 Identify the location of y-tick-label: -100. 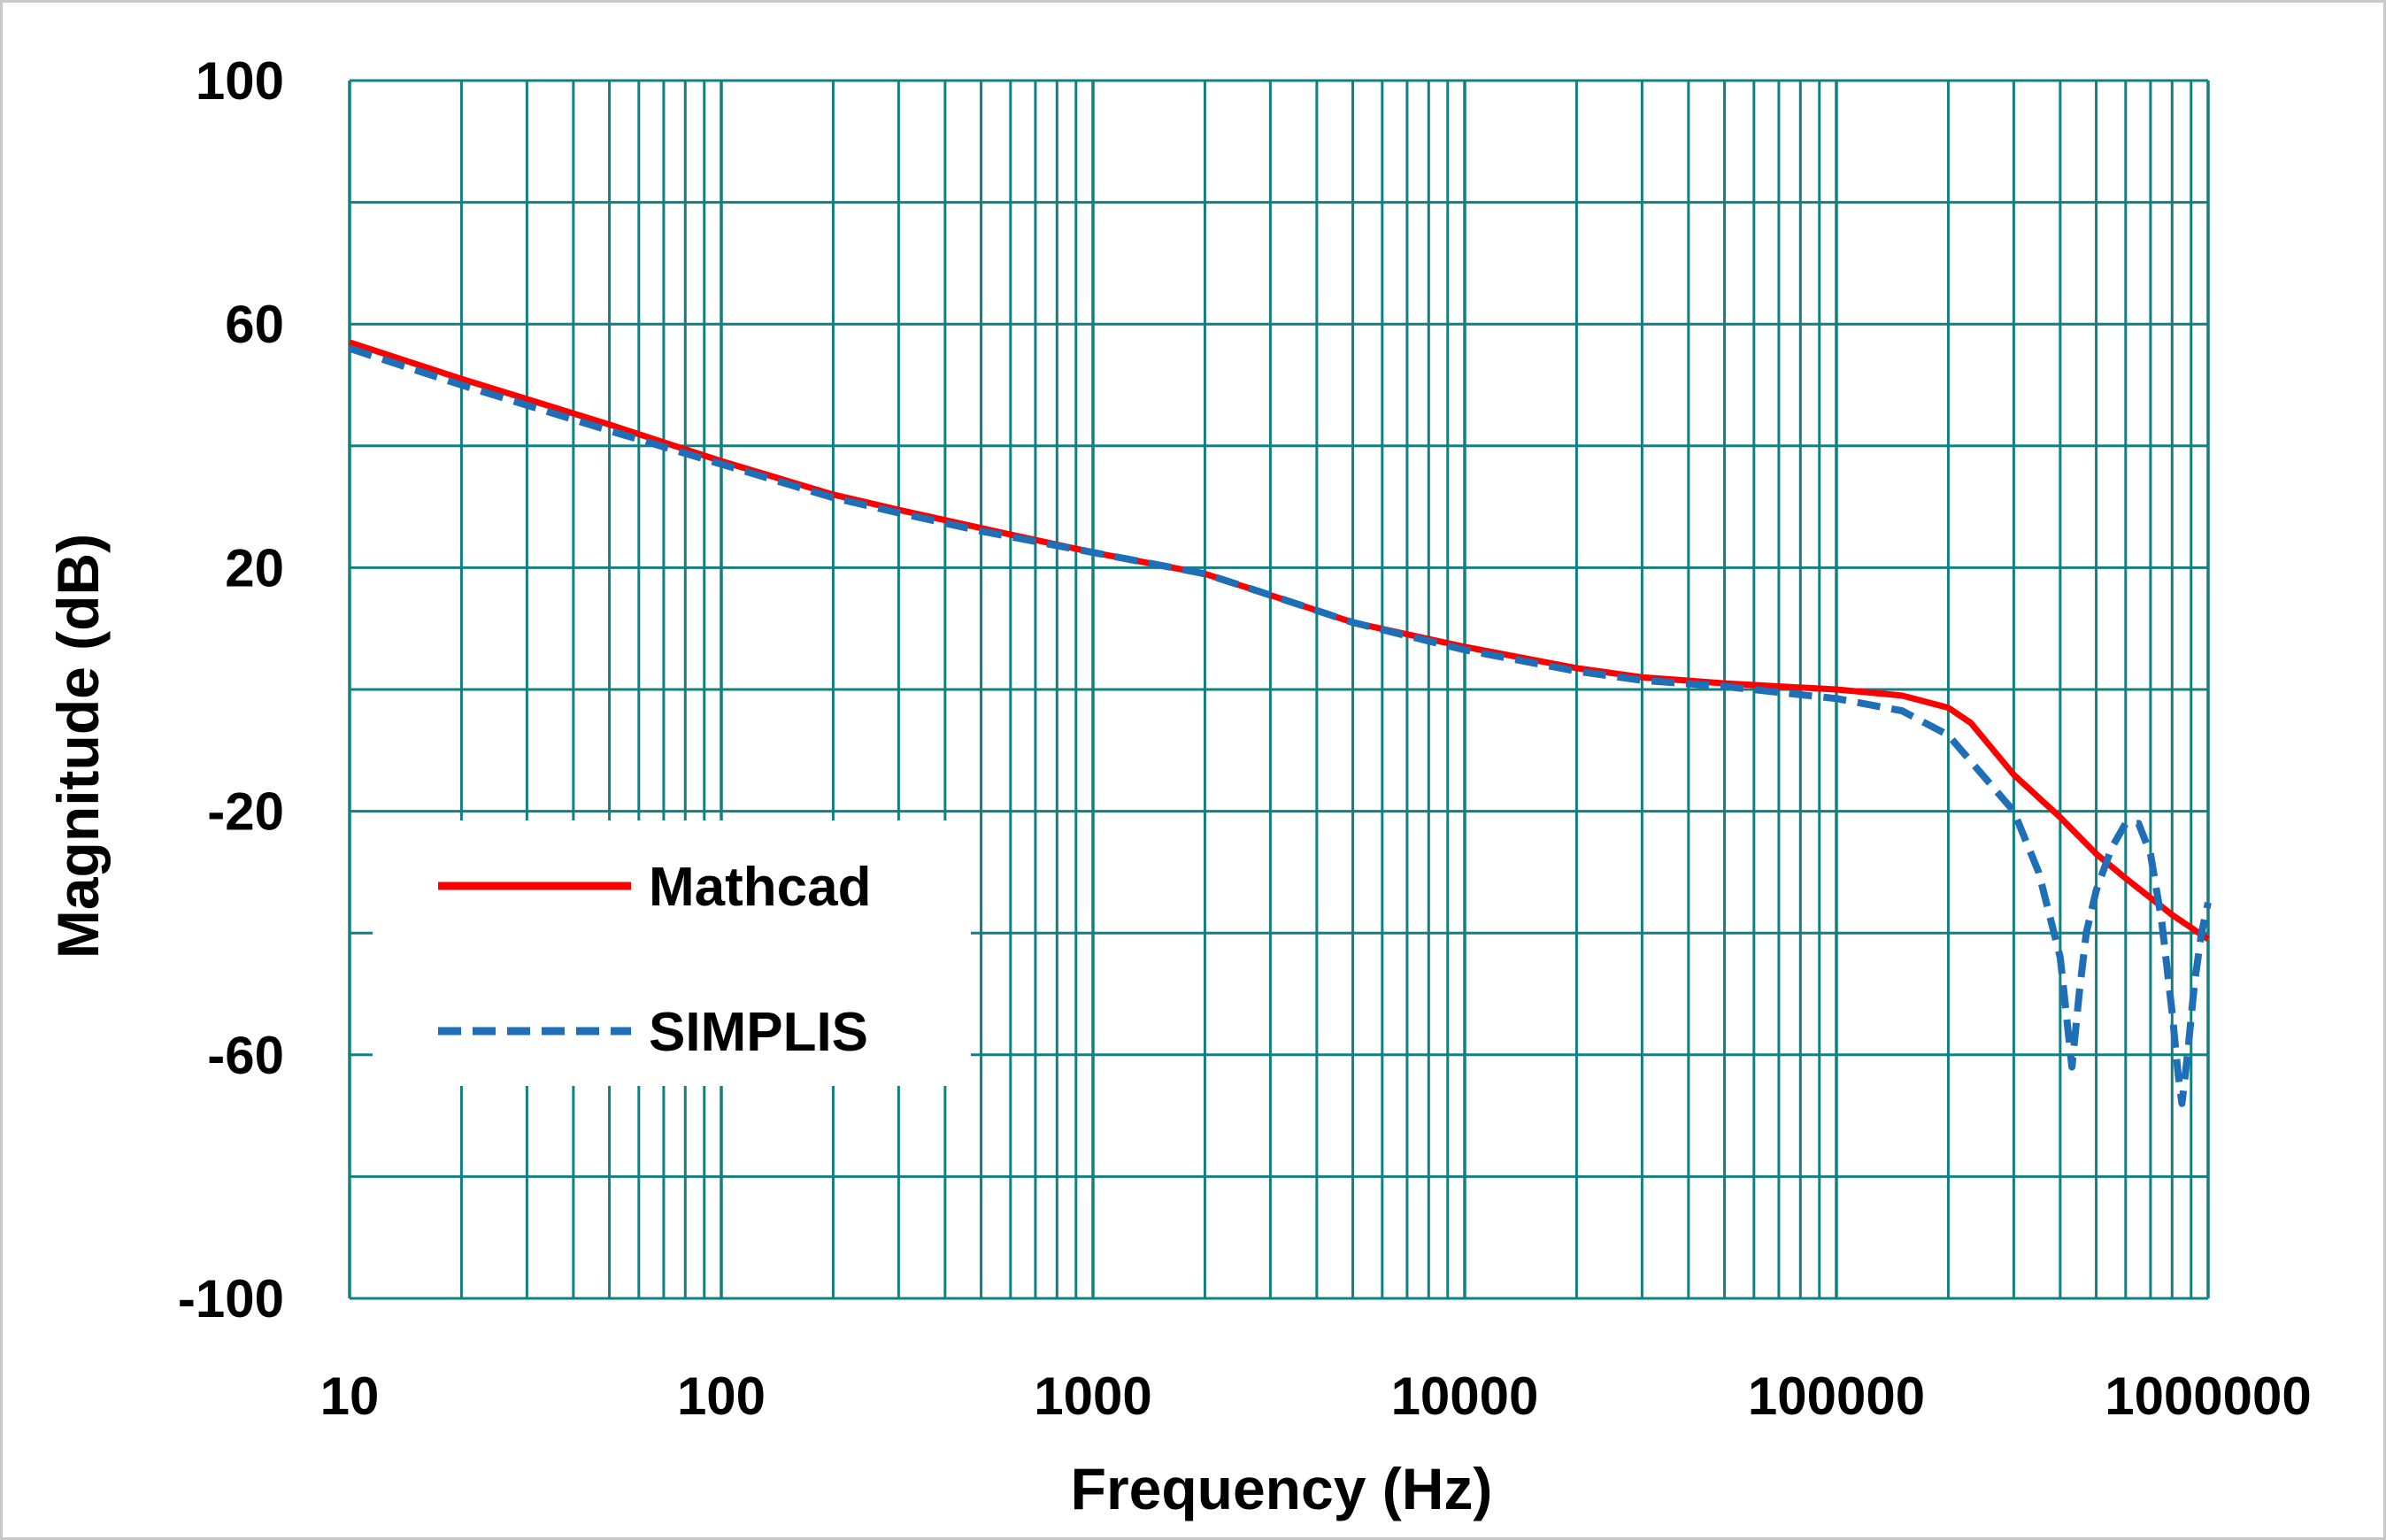
(231, 1299).